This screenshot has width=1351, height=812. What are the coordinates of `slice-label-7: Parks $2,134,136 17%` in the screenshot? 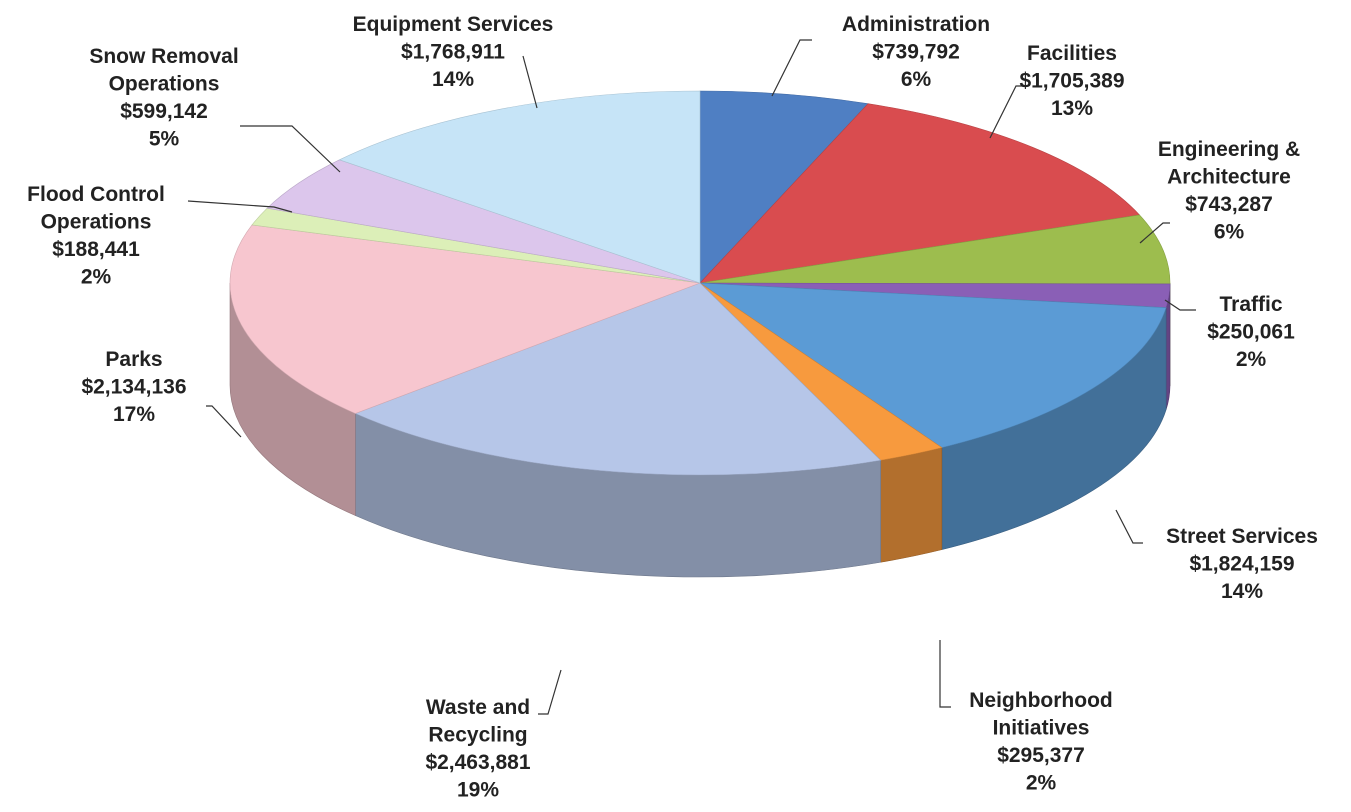 It's located at (133, 387).